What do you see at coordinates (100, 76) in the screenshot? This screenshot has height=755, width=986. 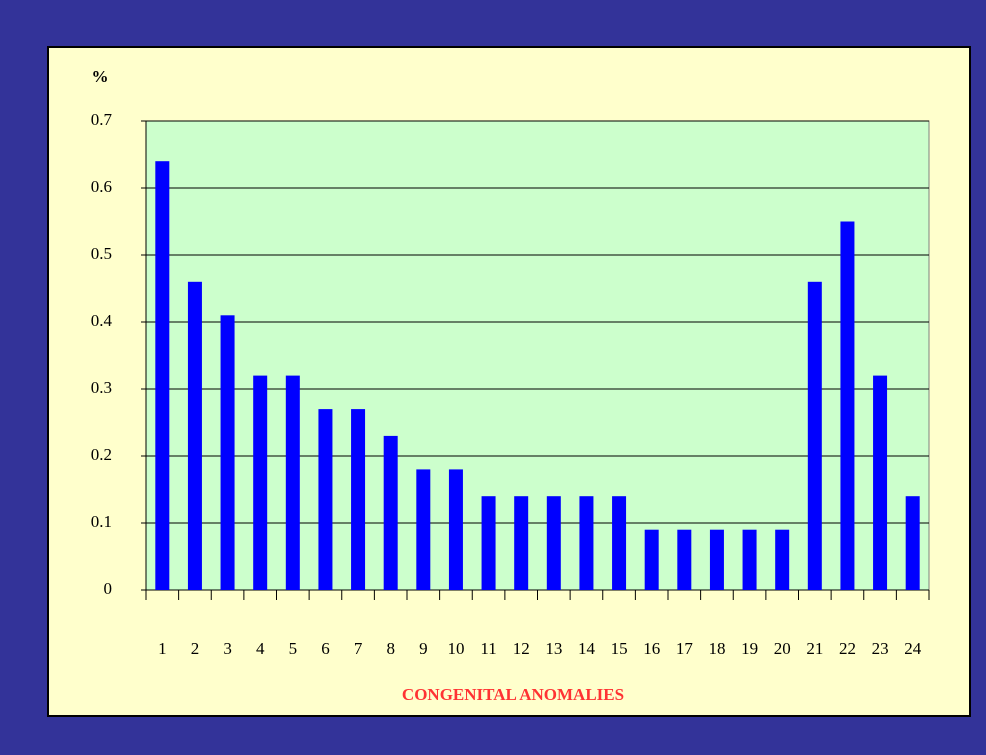 I see `y-axis-label: %` at bounding box center [100, 76].